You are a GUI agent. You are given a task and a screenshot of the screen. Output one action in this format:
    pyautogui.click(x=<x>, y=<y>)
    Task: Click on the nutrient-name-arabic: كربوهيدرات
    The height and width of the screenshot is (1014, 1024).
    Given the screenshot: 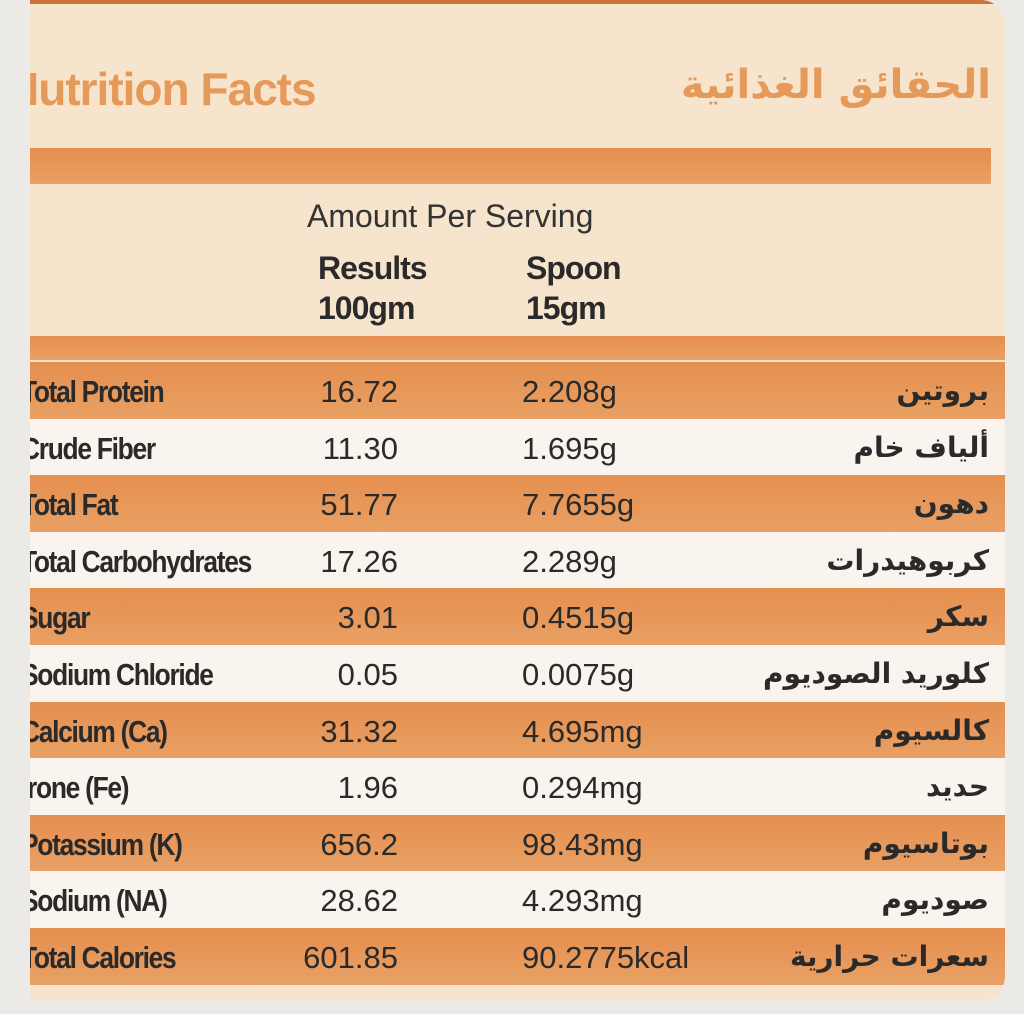 What is the action you would take?
    pyautogui.click(x=907, y=560)
    